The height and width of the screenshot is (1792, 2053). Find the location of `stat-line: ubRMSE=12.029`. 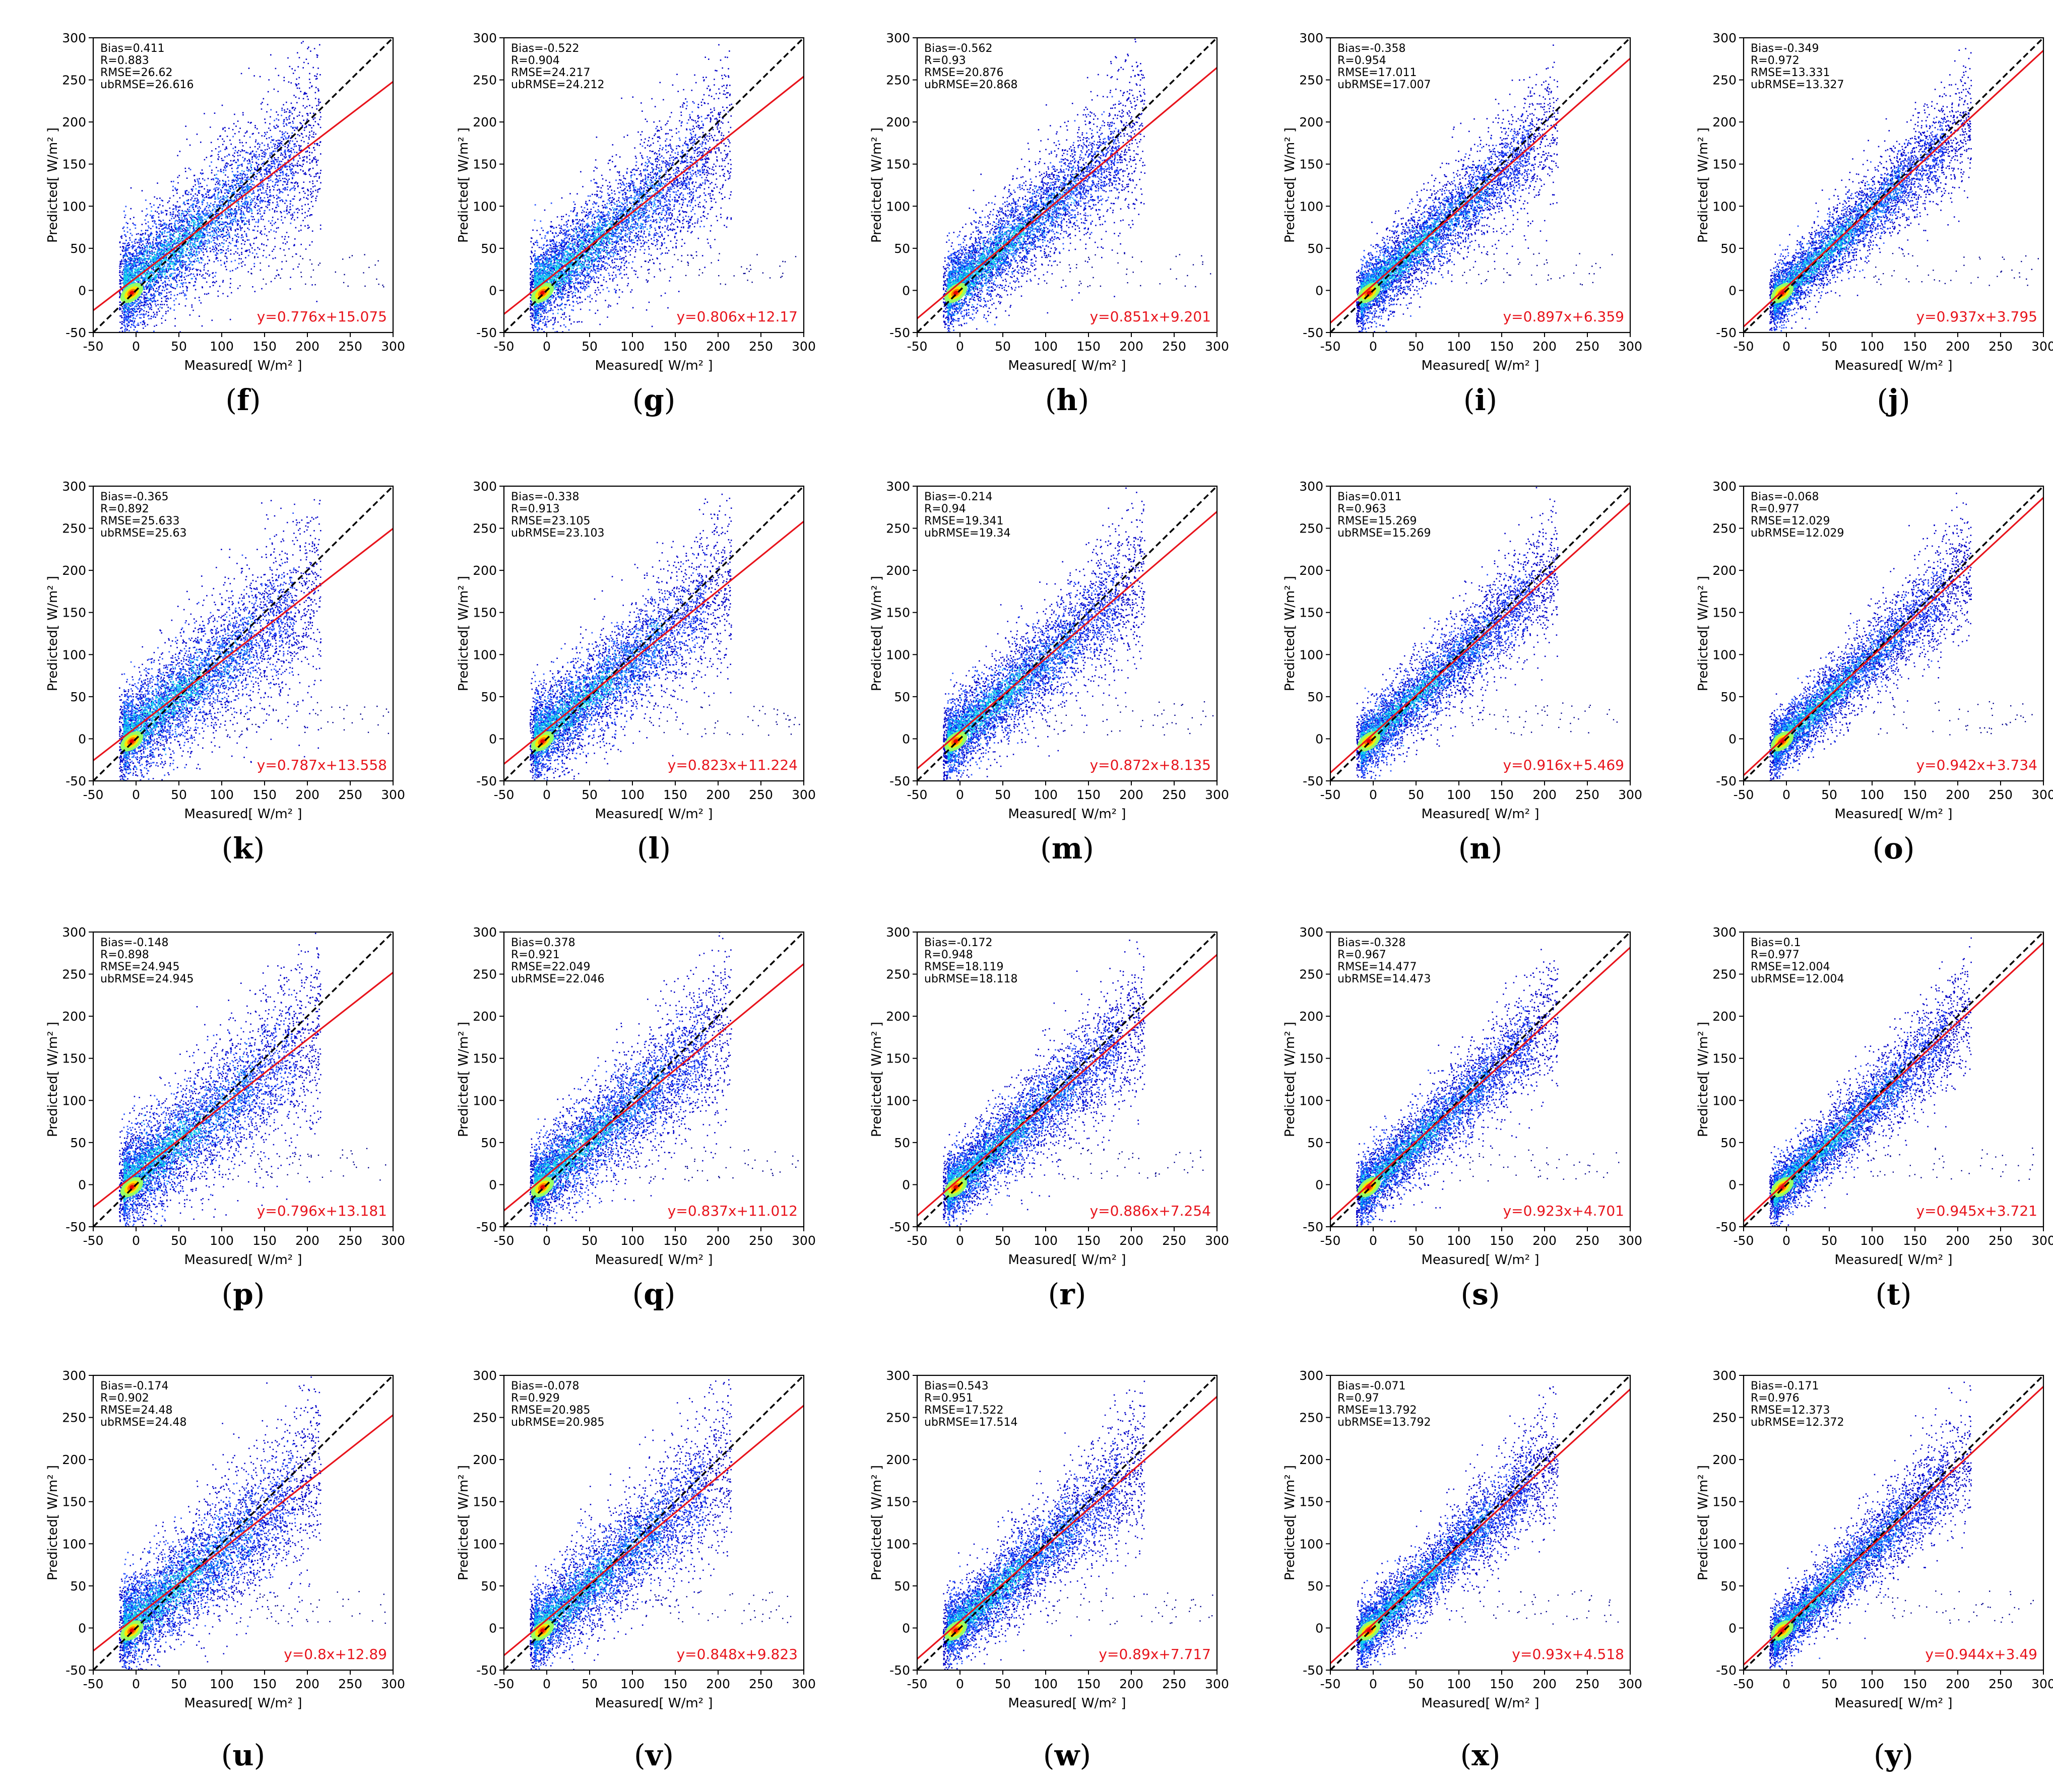

stat-line: ubRMSE=12.029 is located at coordinates (1797, 534).